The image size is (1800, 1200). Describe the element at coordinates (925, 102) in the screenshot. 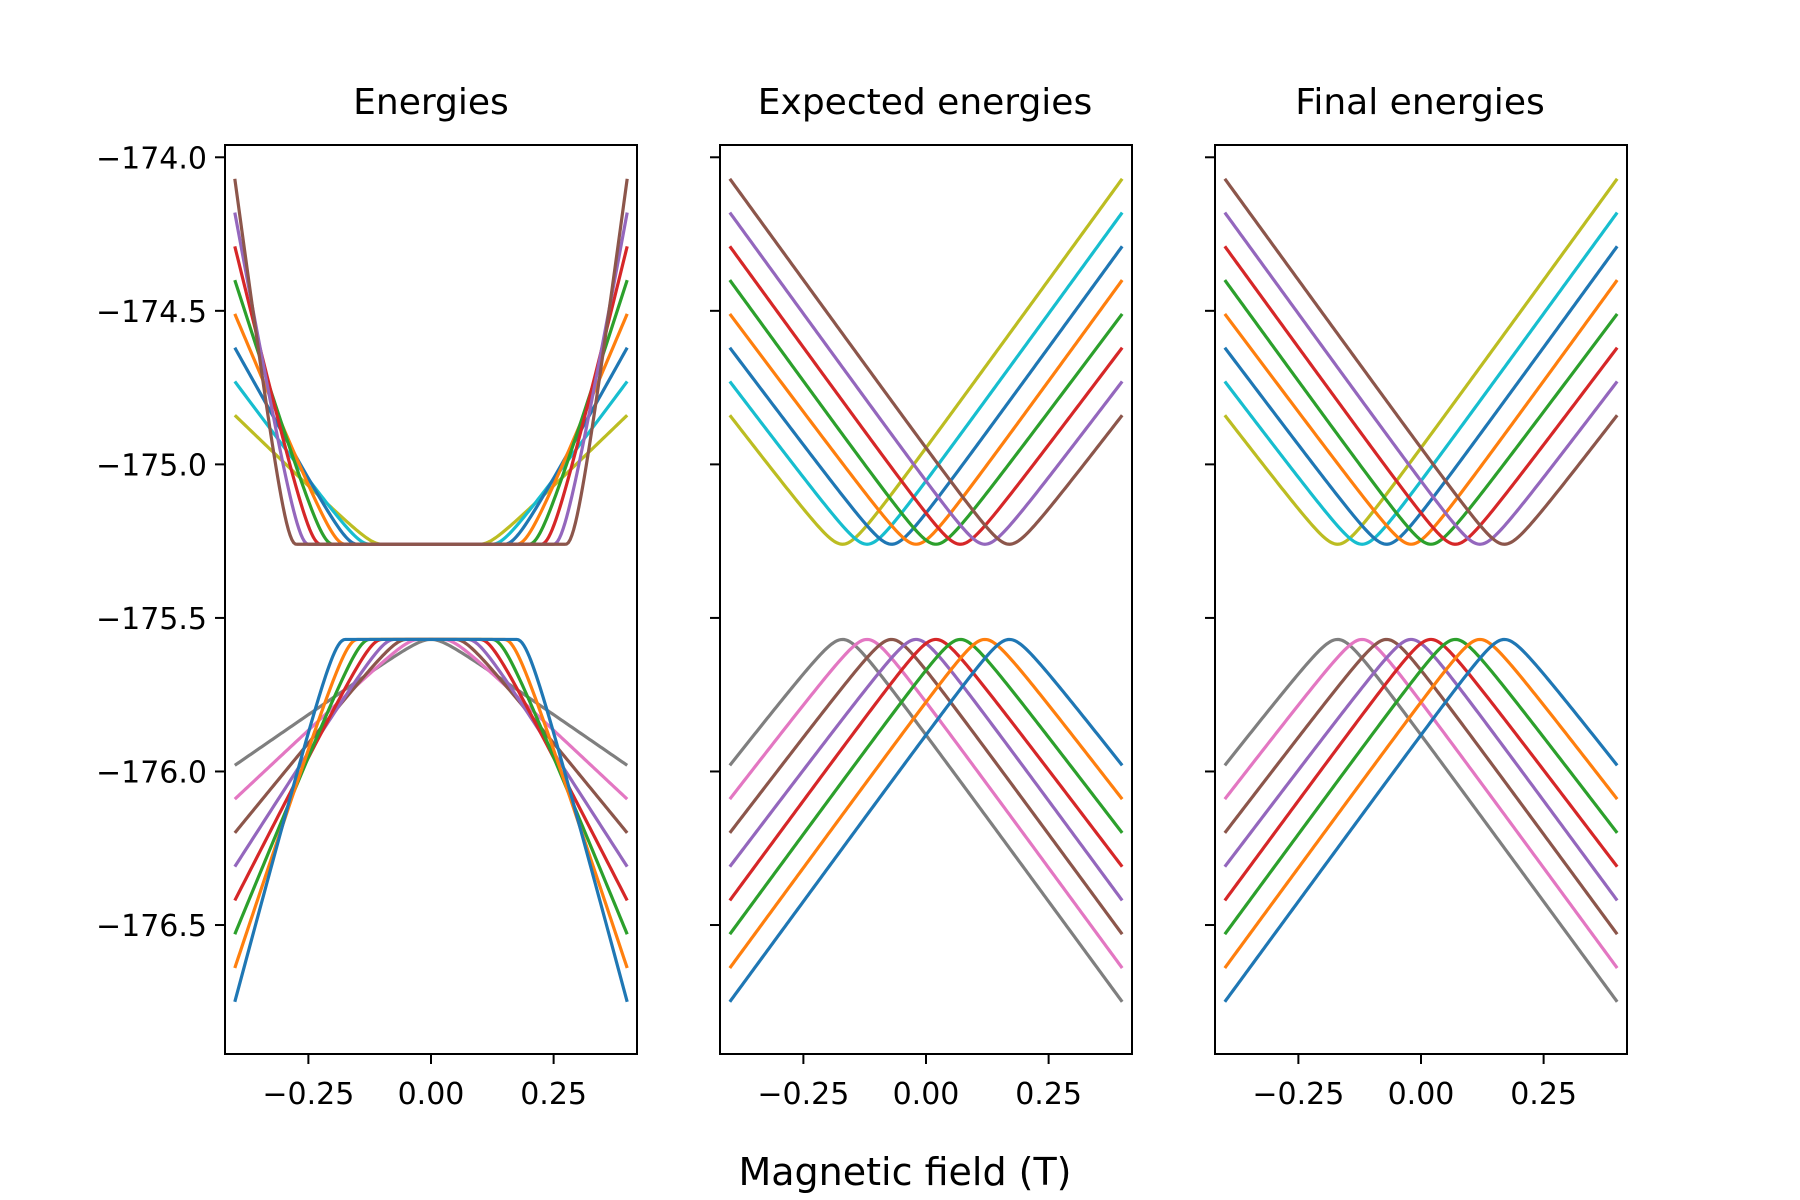

I see `panel-title: Expected energies` at that location.